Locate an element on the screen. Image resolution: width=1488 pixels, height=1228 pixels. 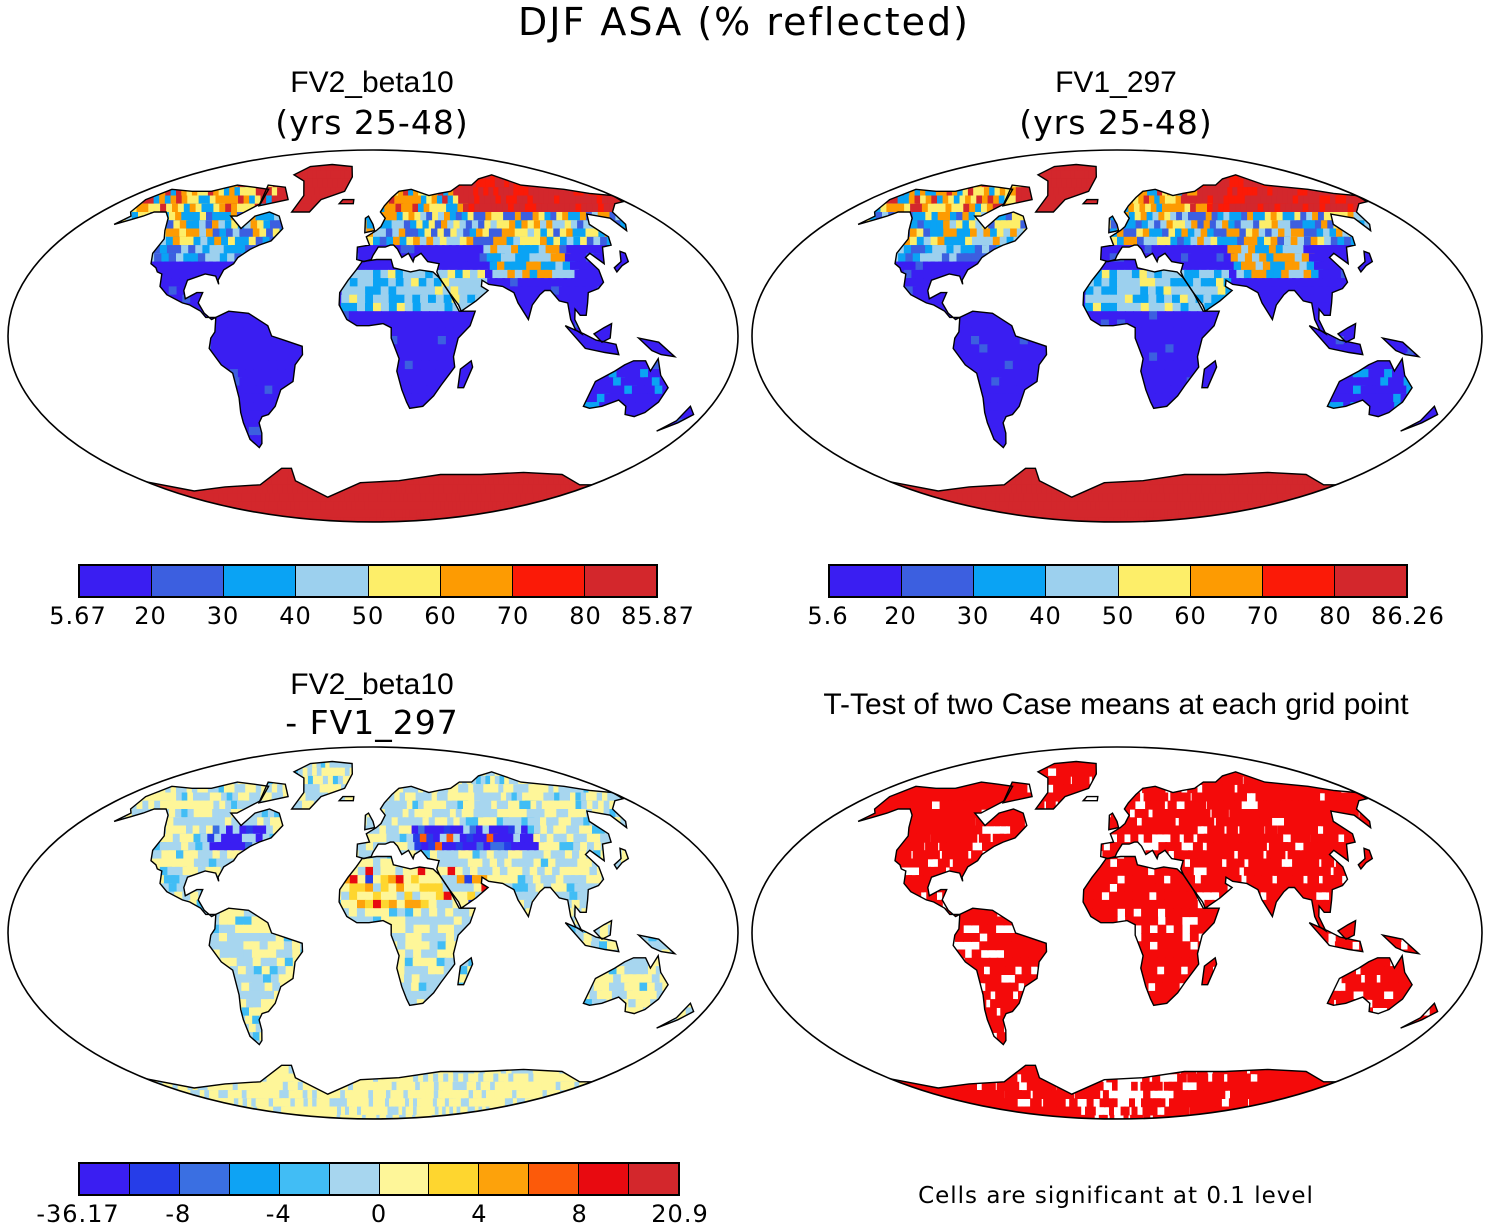
colorbar-tick-label: 4 is located at coordinates (479, 1214).